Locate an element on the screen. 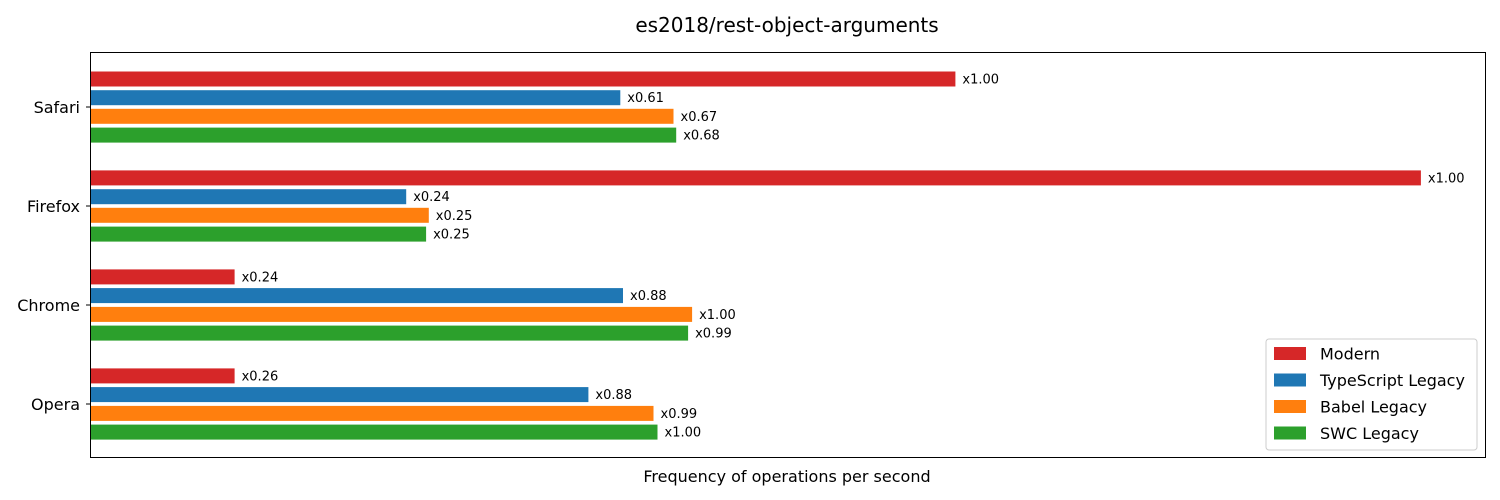 The width and height of the screenshot is (1500, 500). legend-swatch-swc-legacy is located at coordinates (1290, 433).